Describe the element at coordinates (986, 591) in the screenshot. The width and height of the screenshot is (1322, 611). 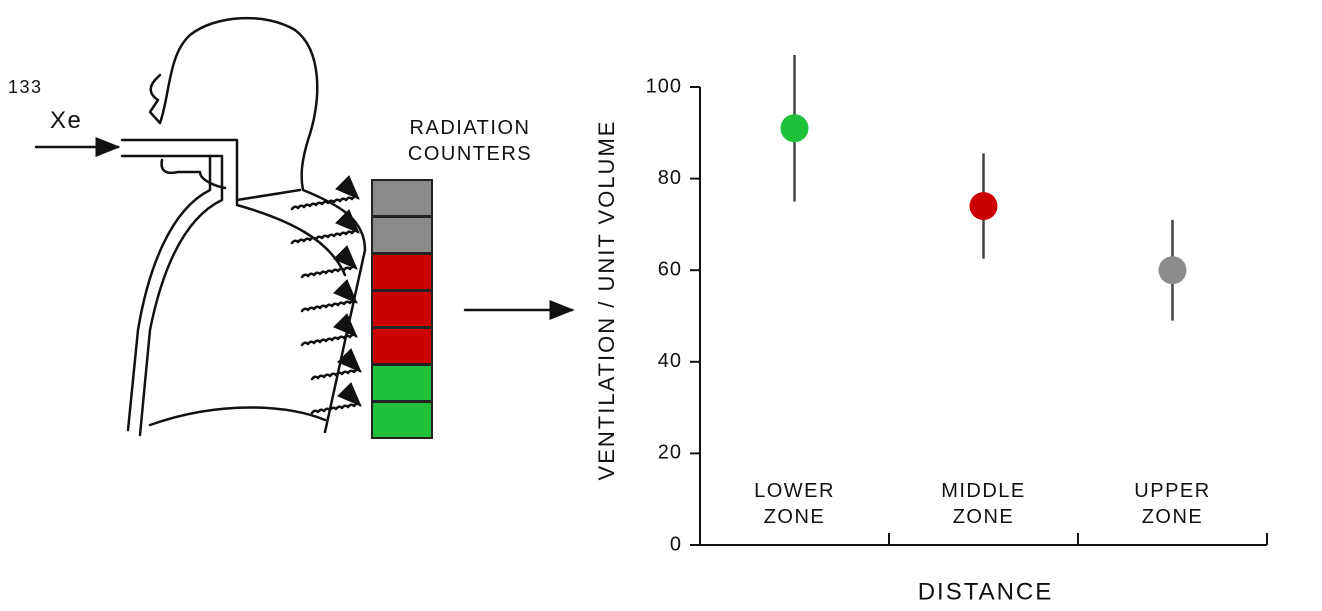
I see `x-axis-label: DISTANCE` at that location.